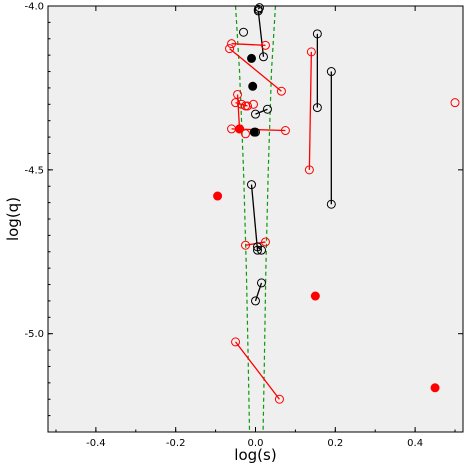 The height and width of the screenshot is (466, 467). Describe the element at coordinates (176, 443) in the screenshot. I see `x-tick-label: -0.2` at that location.